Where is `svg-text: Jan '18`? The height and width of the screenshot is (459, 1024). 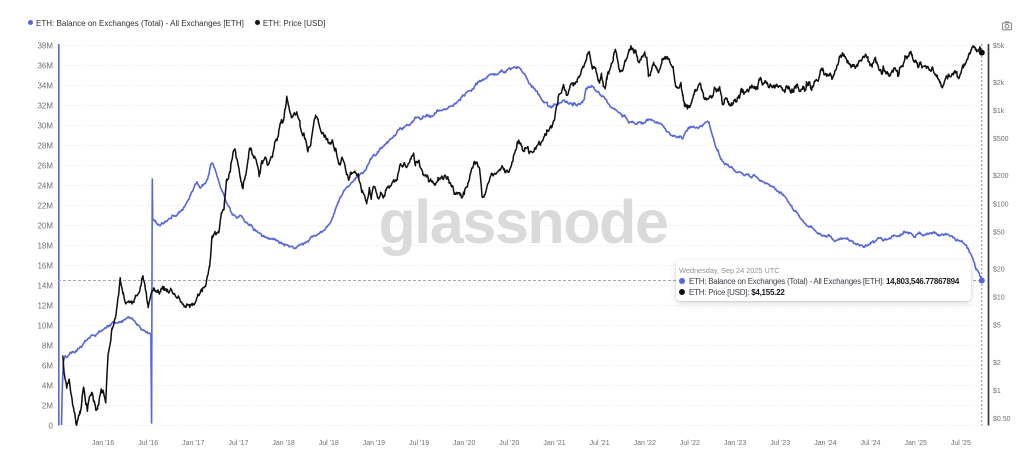
svg-text: Jan '18 is located at coordinates (283, 443).